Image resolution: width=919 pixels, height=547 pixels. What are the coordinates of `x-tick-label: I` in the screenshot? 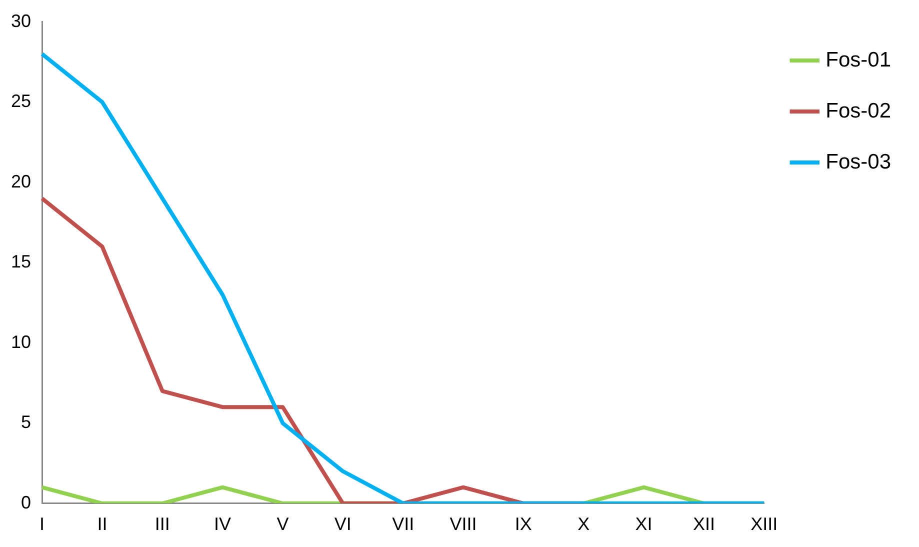 It's located at (42, 524).